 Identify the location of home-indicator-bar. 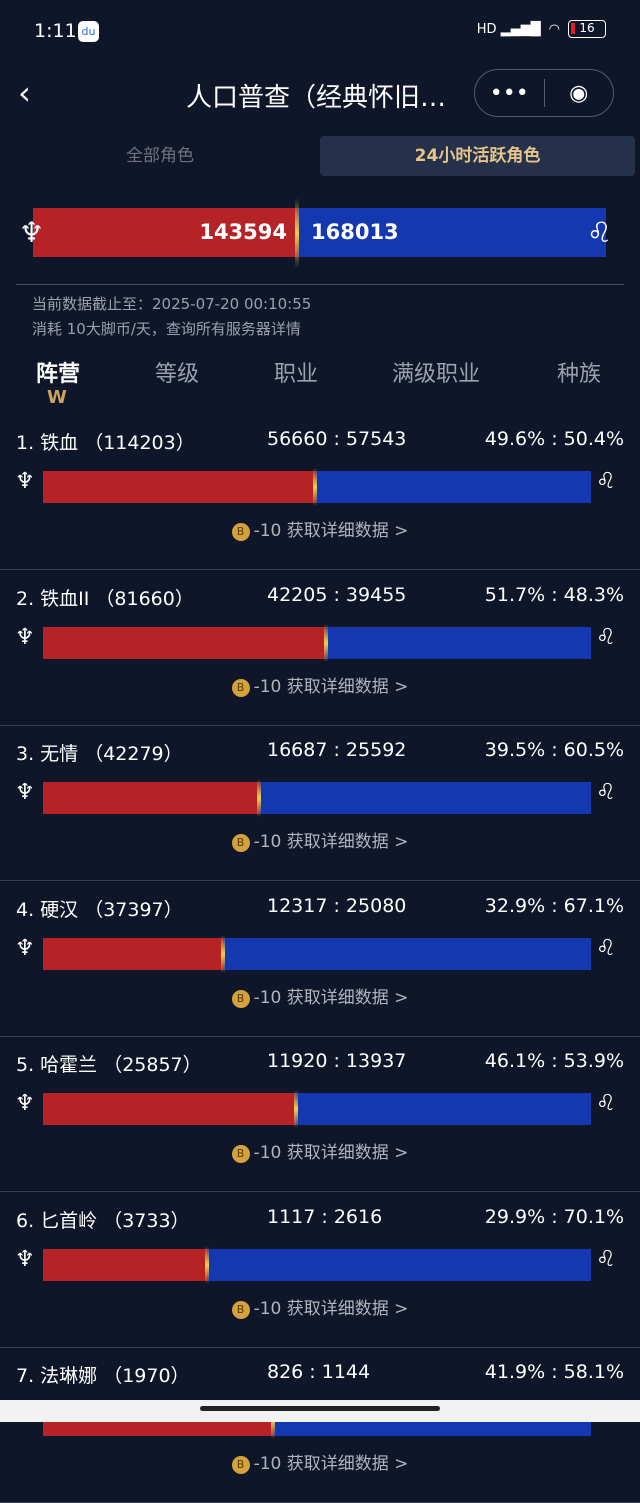
(320, 1411).